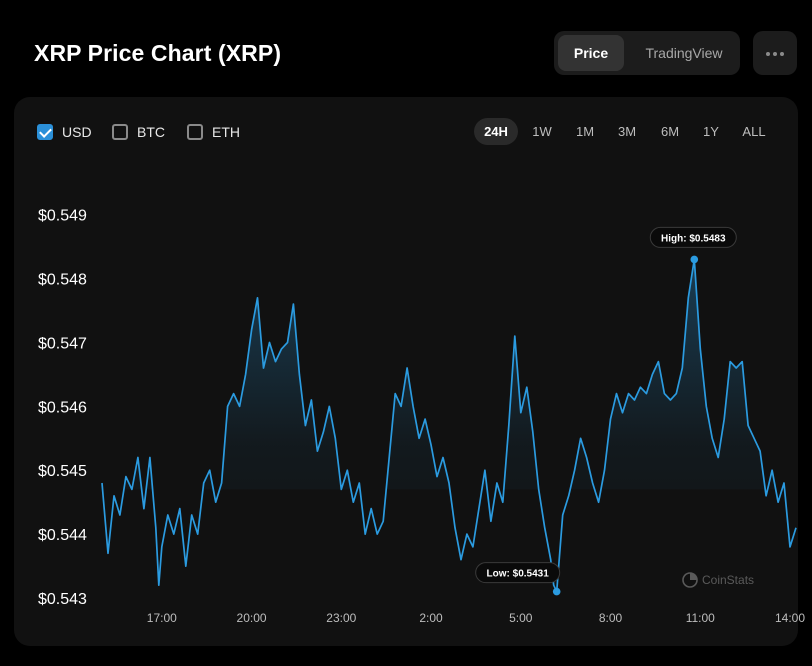 This screenshot has height=666, width=812. I want to click on btc-checkbox, so click(120, 132).